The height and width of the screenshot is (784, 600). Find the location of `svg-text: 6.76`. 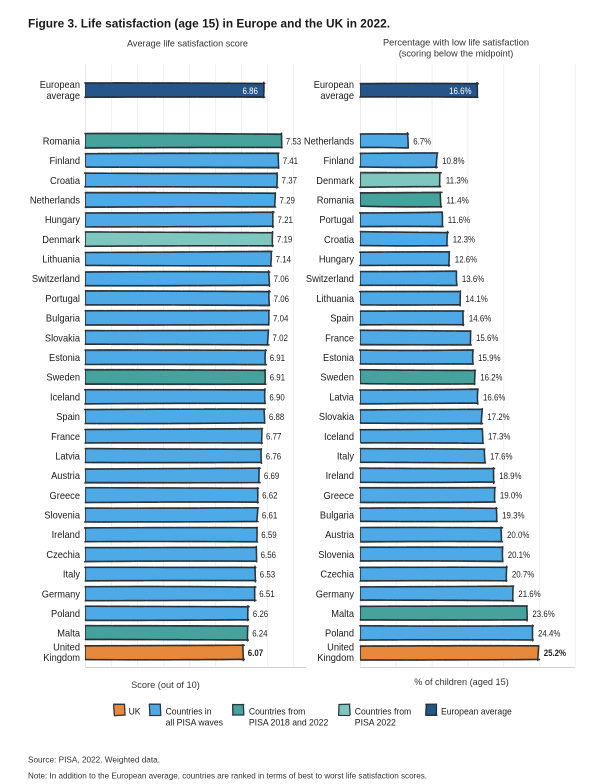

svg-text: 6.76 is located at coordinates (273, 456).